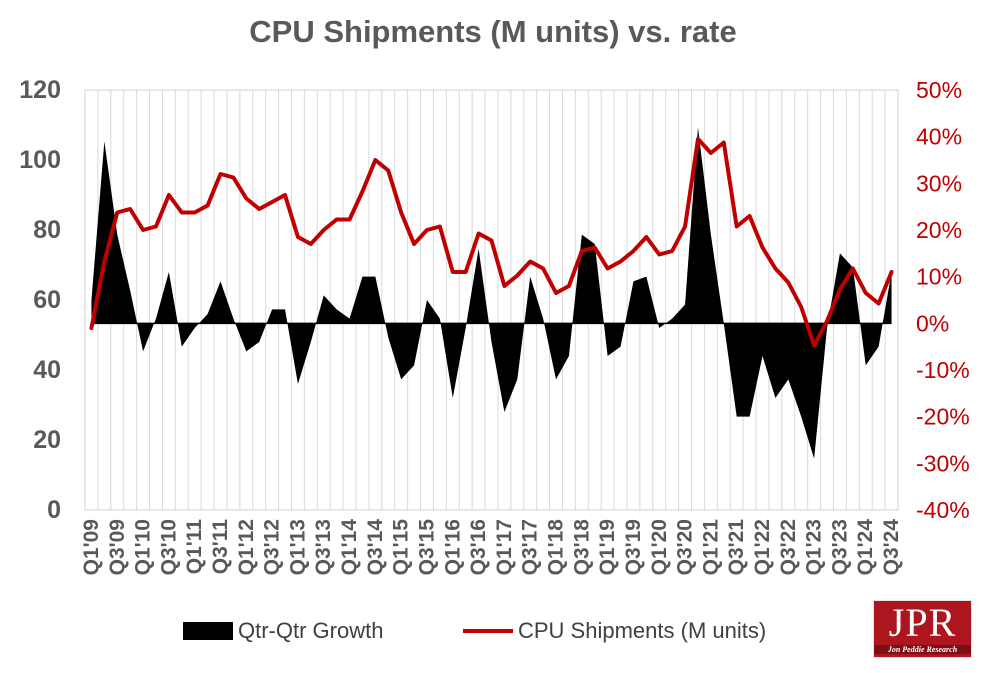 The image size is (999, 673). Describe the element at coordinates (426, 547) in the screenshot. I see `x-tick-label: Q3'15` at that location.